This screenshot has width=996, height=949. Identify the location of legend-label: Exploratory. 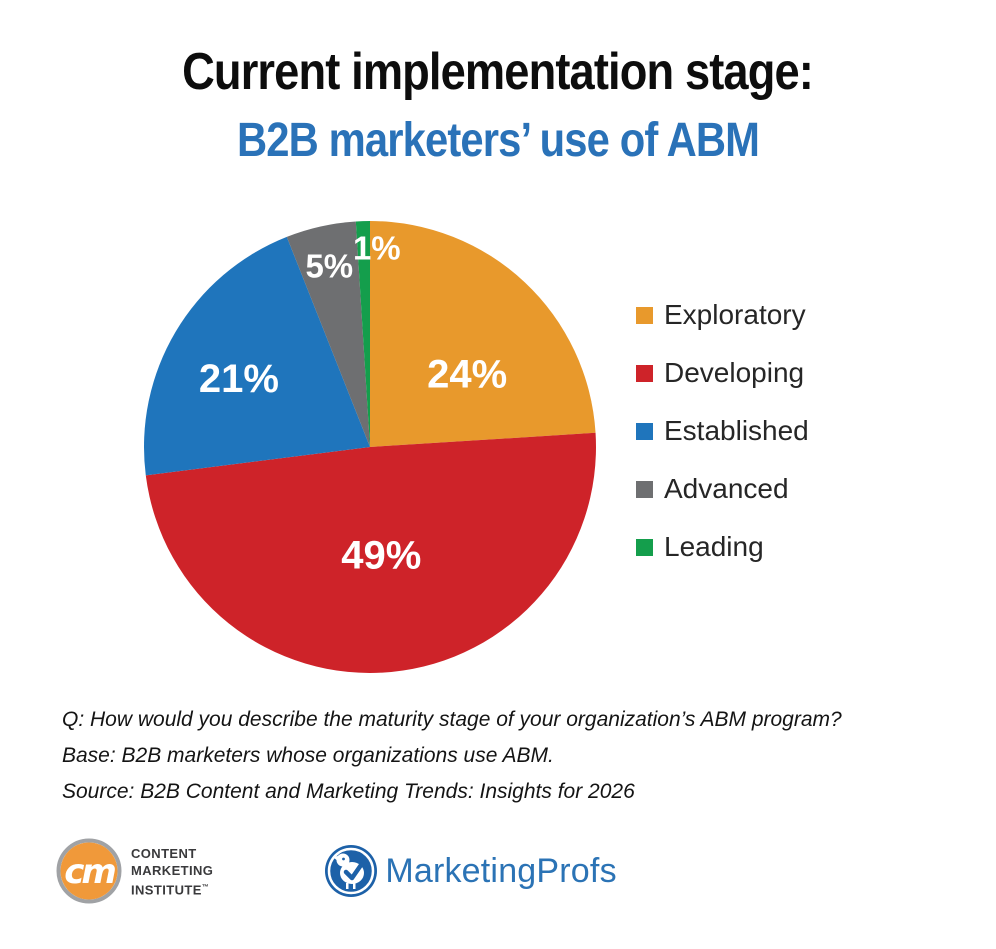
(735, 314).